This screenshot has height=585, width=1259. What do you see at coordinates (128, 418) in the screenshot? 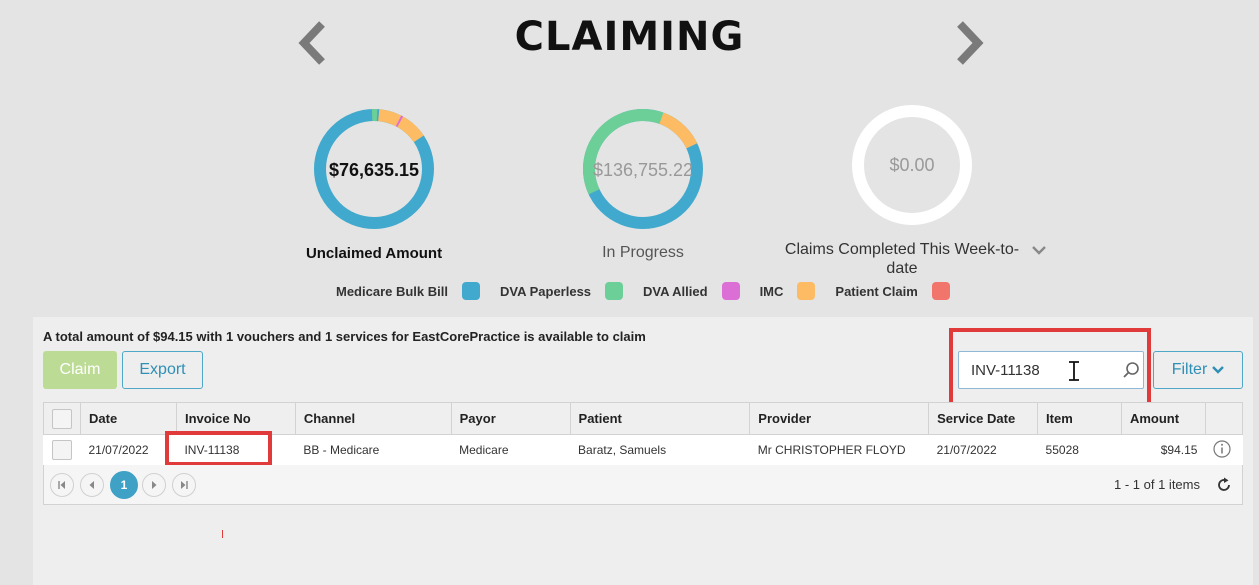
I see `column-header-date: Date` at bounding box center [128, 418].